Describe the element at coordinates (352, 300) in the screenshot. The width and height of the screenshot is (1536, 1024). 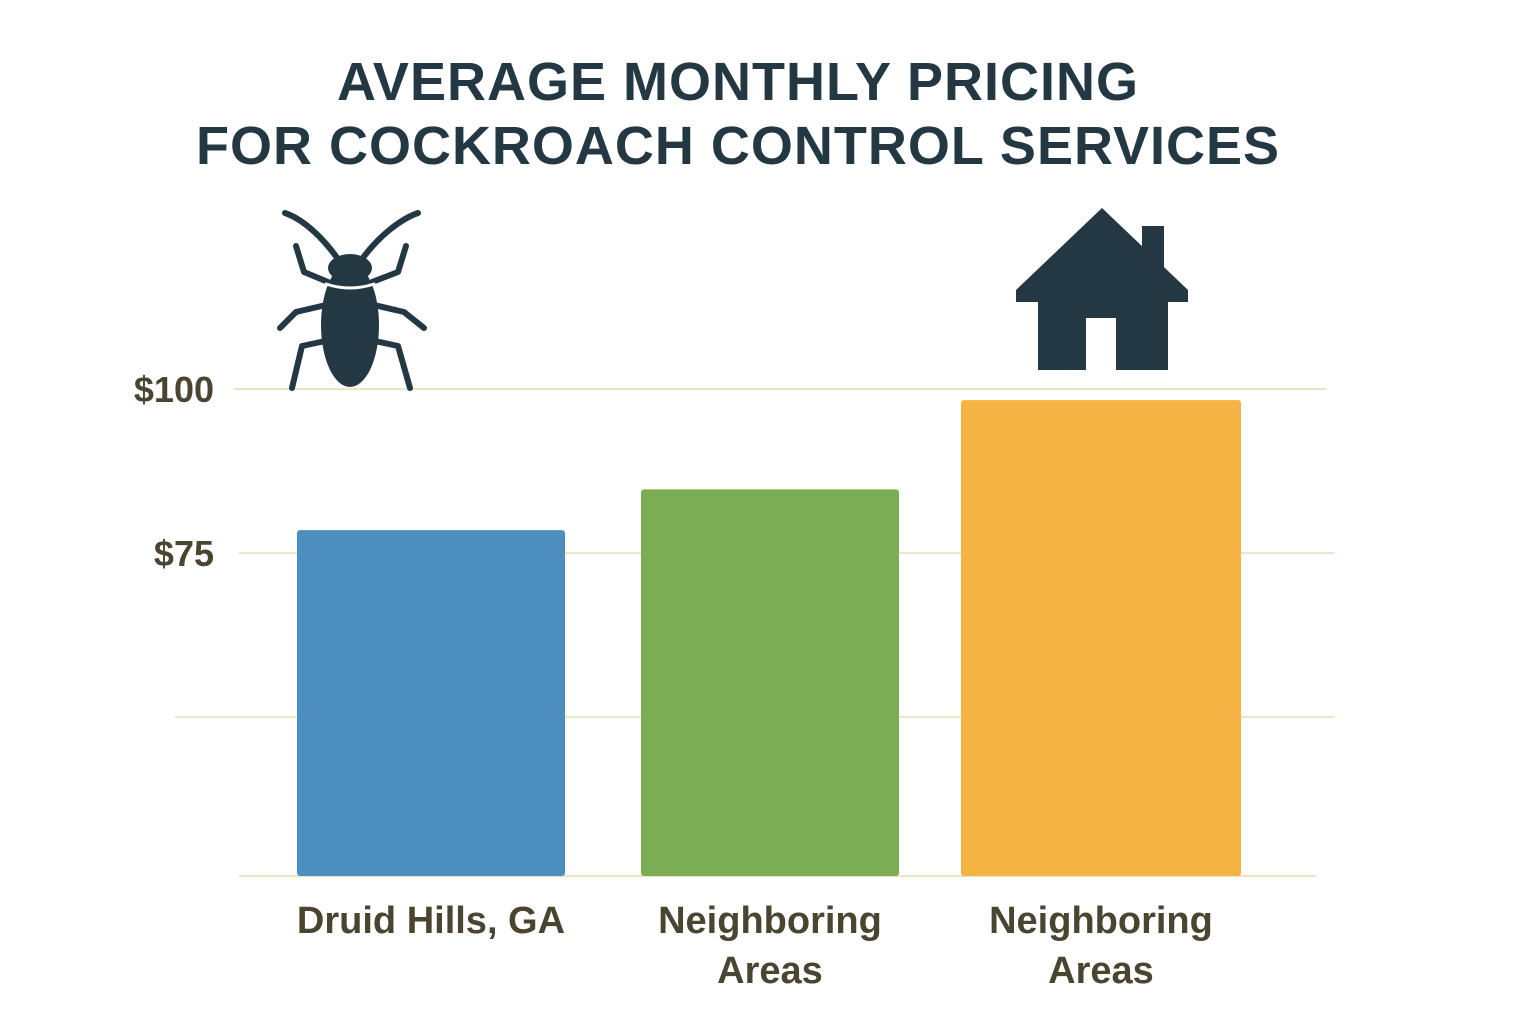
I see `cockroach-icon` at that location.